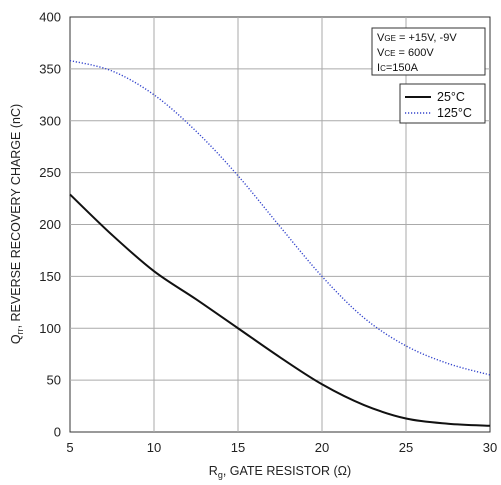 This screenshot has width=501, height=485. What do you see at coordinates (406, 447) in the screenshot?
I see `x-tick-label-25: 25` at bounding box center [406, 447].